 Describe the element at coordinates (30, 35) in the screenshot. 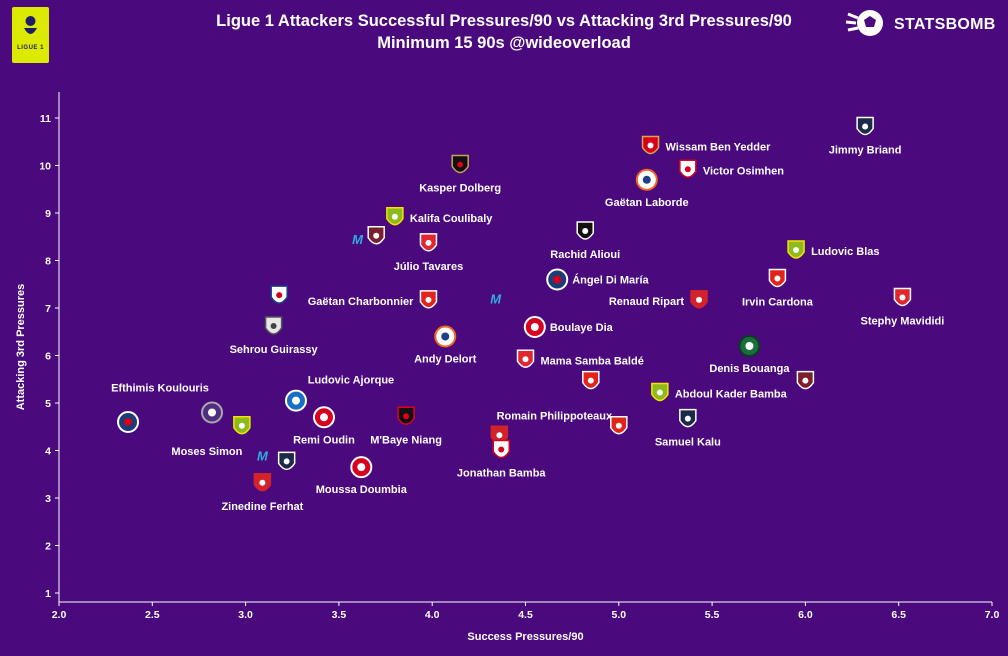

I see `ligue1-logo: LIGUE 1` at that location.